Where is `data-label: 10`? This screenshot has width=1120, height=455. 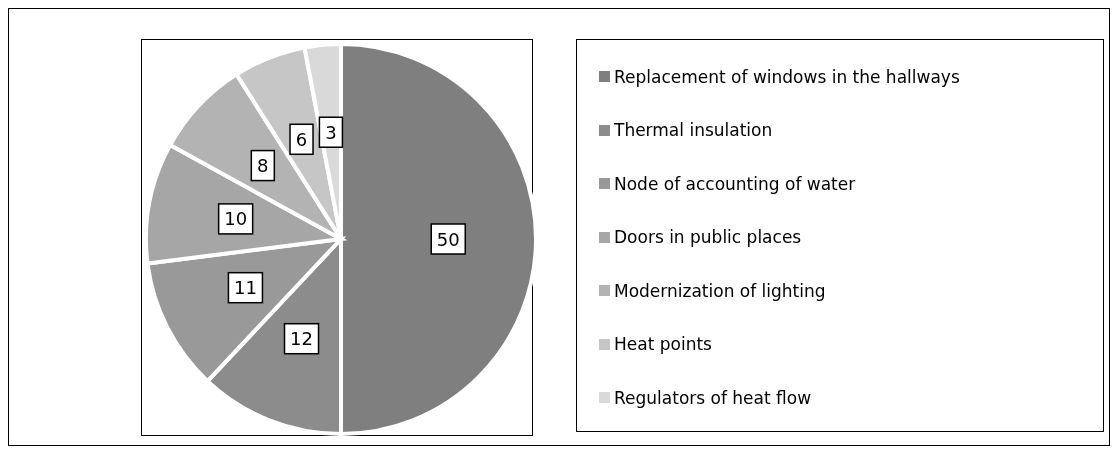 data-label: 10 is located at coordinates (236, 219).